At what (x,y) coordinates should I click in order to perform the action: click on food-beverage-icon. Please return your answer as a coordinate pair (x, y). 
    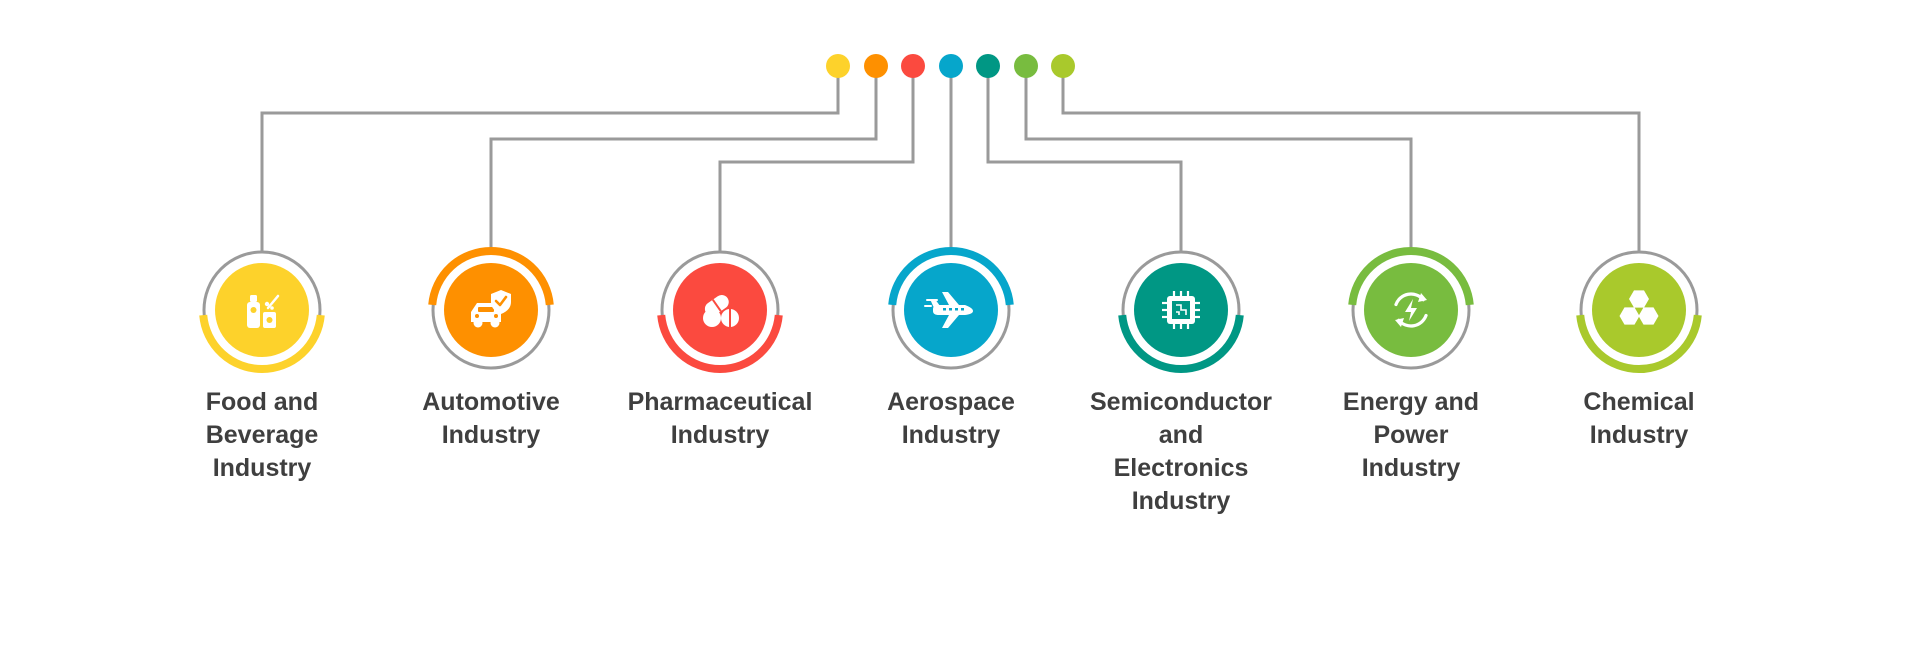
    Looking at the image, I should click on (263, 311).